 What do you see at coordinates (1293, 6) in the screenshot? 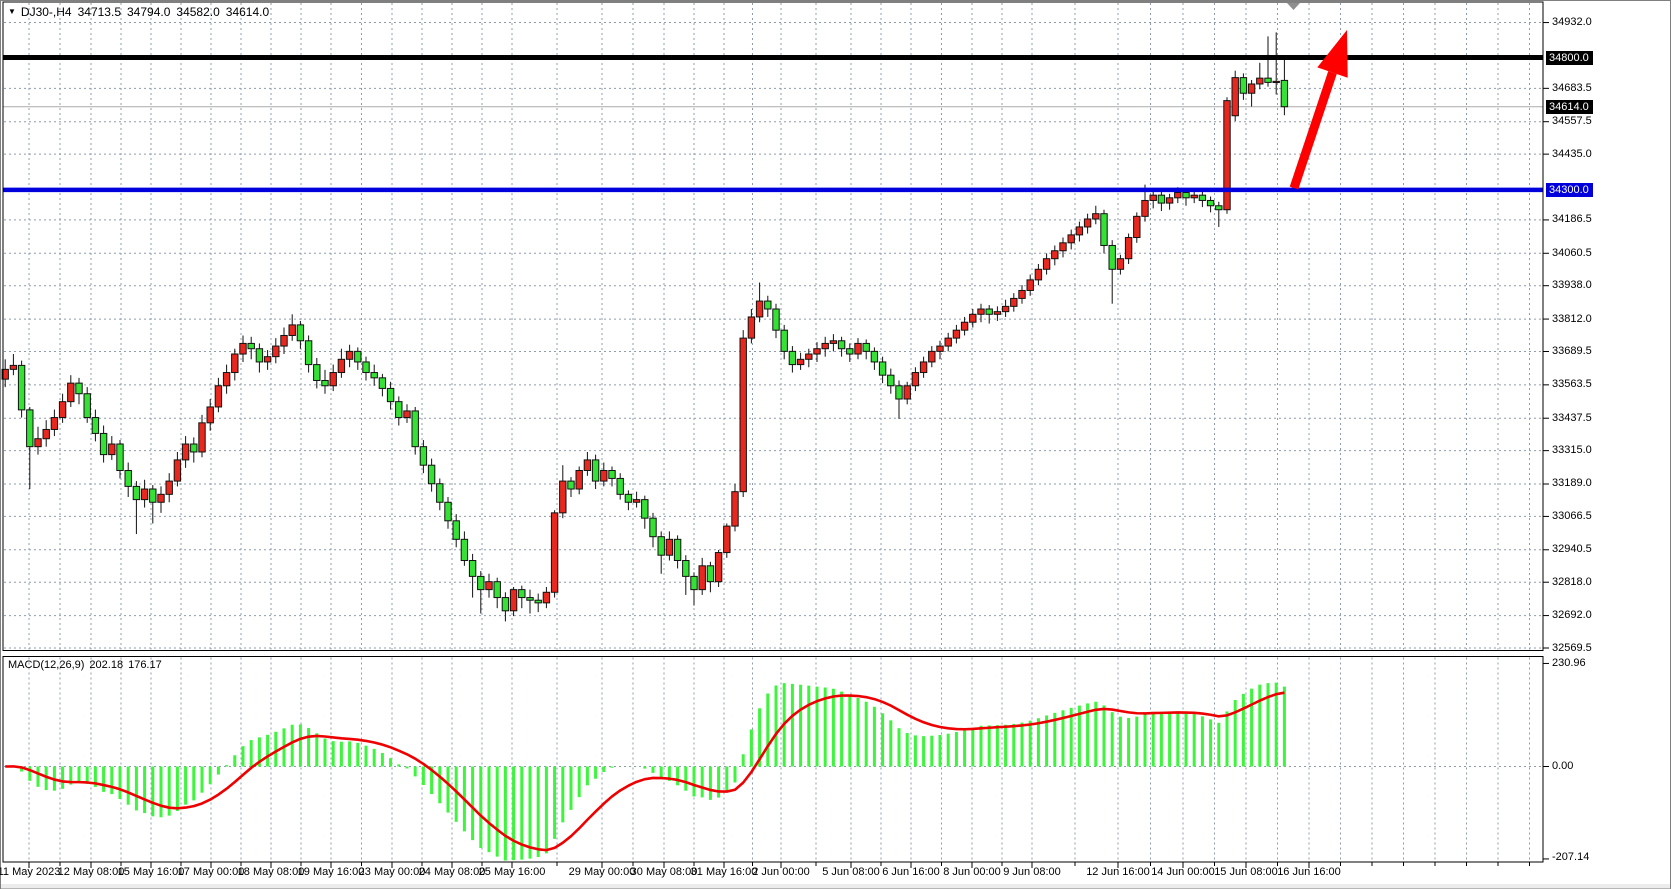
I see `chart-shift-marker-icon` at bounding box center [1293, 6].